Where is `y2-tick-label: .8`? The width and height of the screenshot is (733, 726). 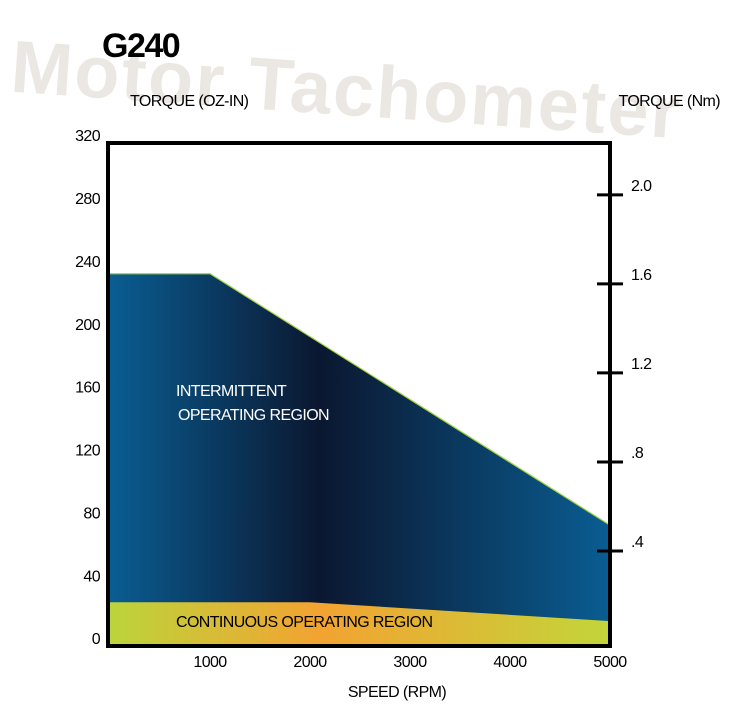 y2-tick-label: .8 is located at coordinates (637, 453).